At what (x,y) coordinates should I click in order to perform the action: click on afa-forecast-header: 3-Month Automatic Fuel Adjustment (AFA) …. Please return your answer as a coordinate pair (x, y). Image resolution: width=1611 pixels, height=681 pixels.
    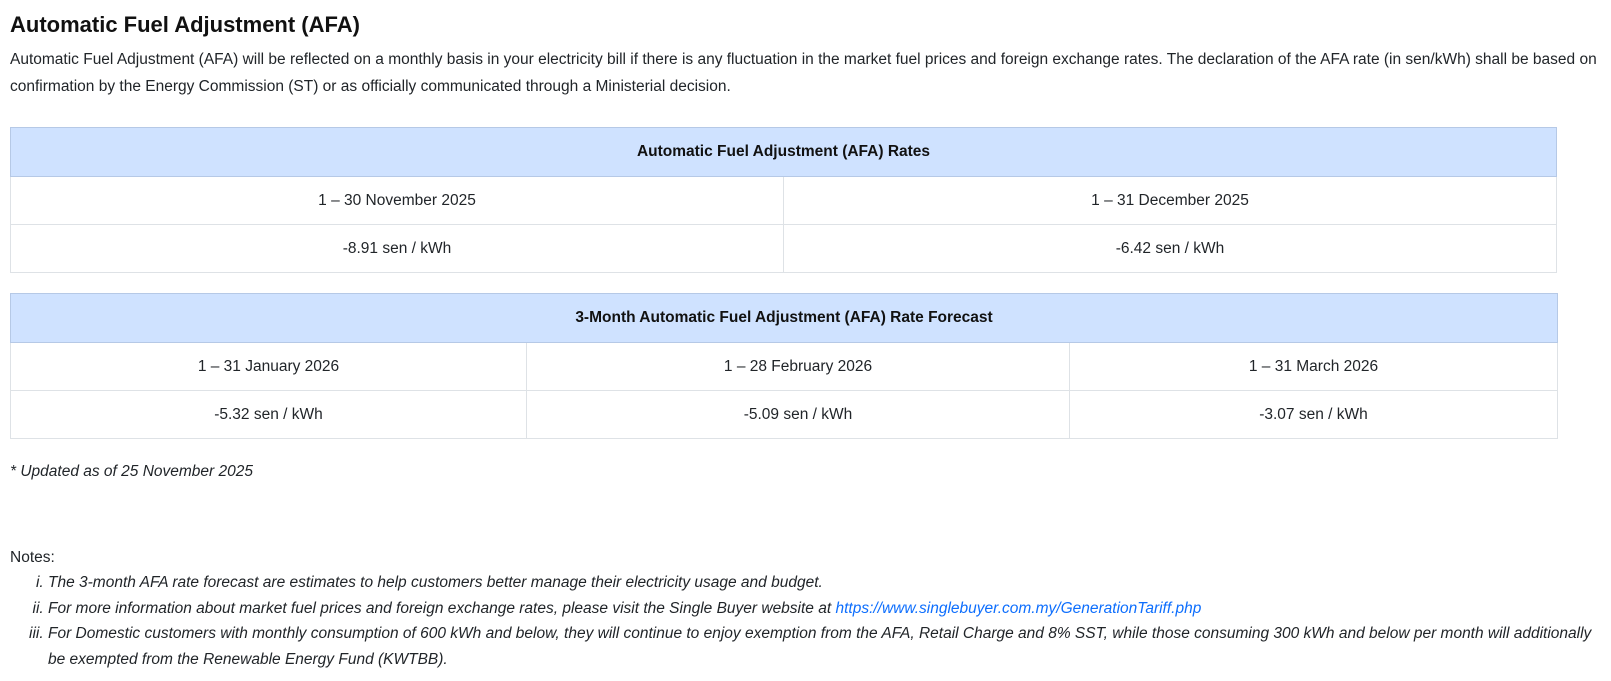
    Looking at the image, I should click on (784, 318).